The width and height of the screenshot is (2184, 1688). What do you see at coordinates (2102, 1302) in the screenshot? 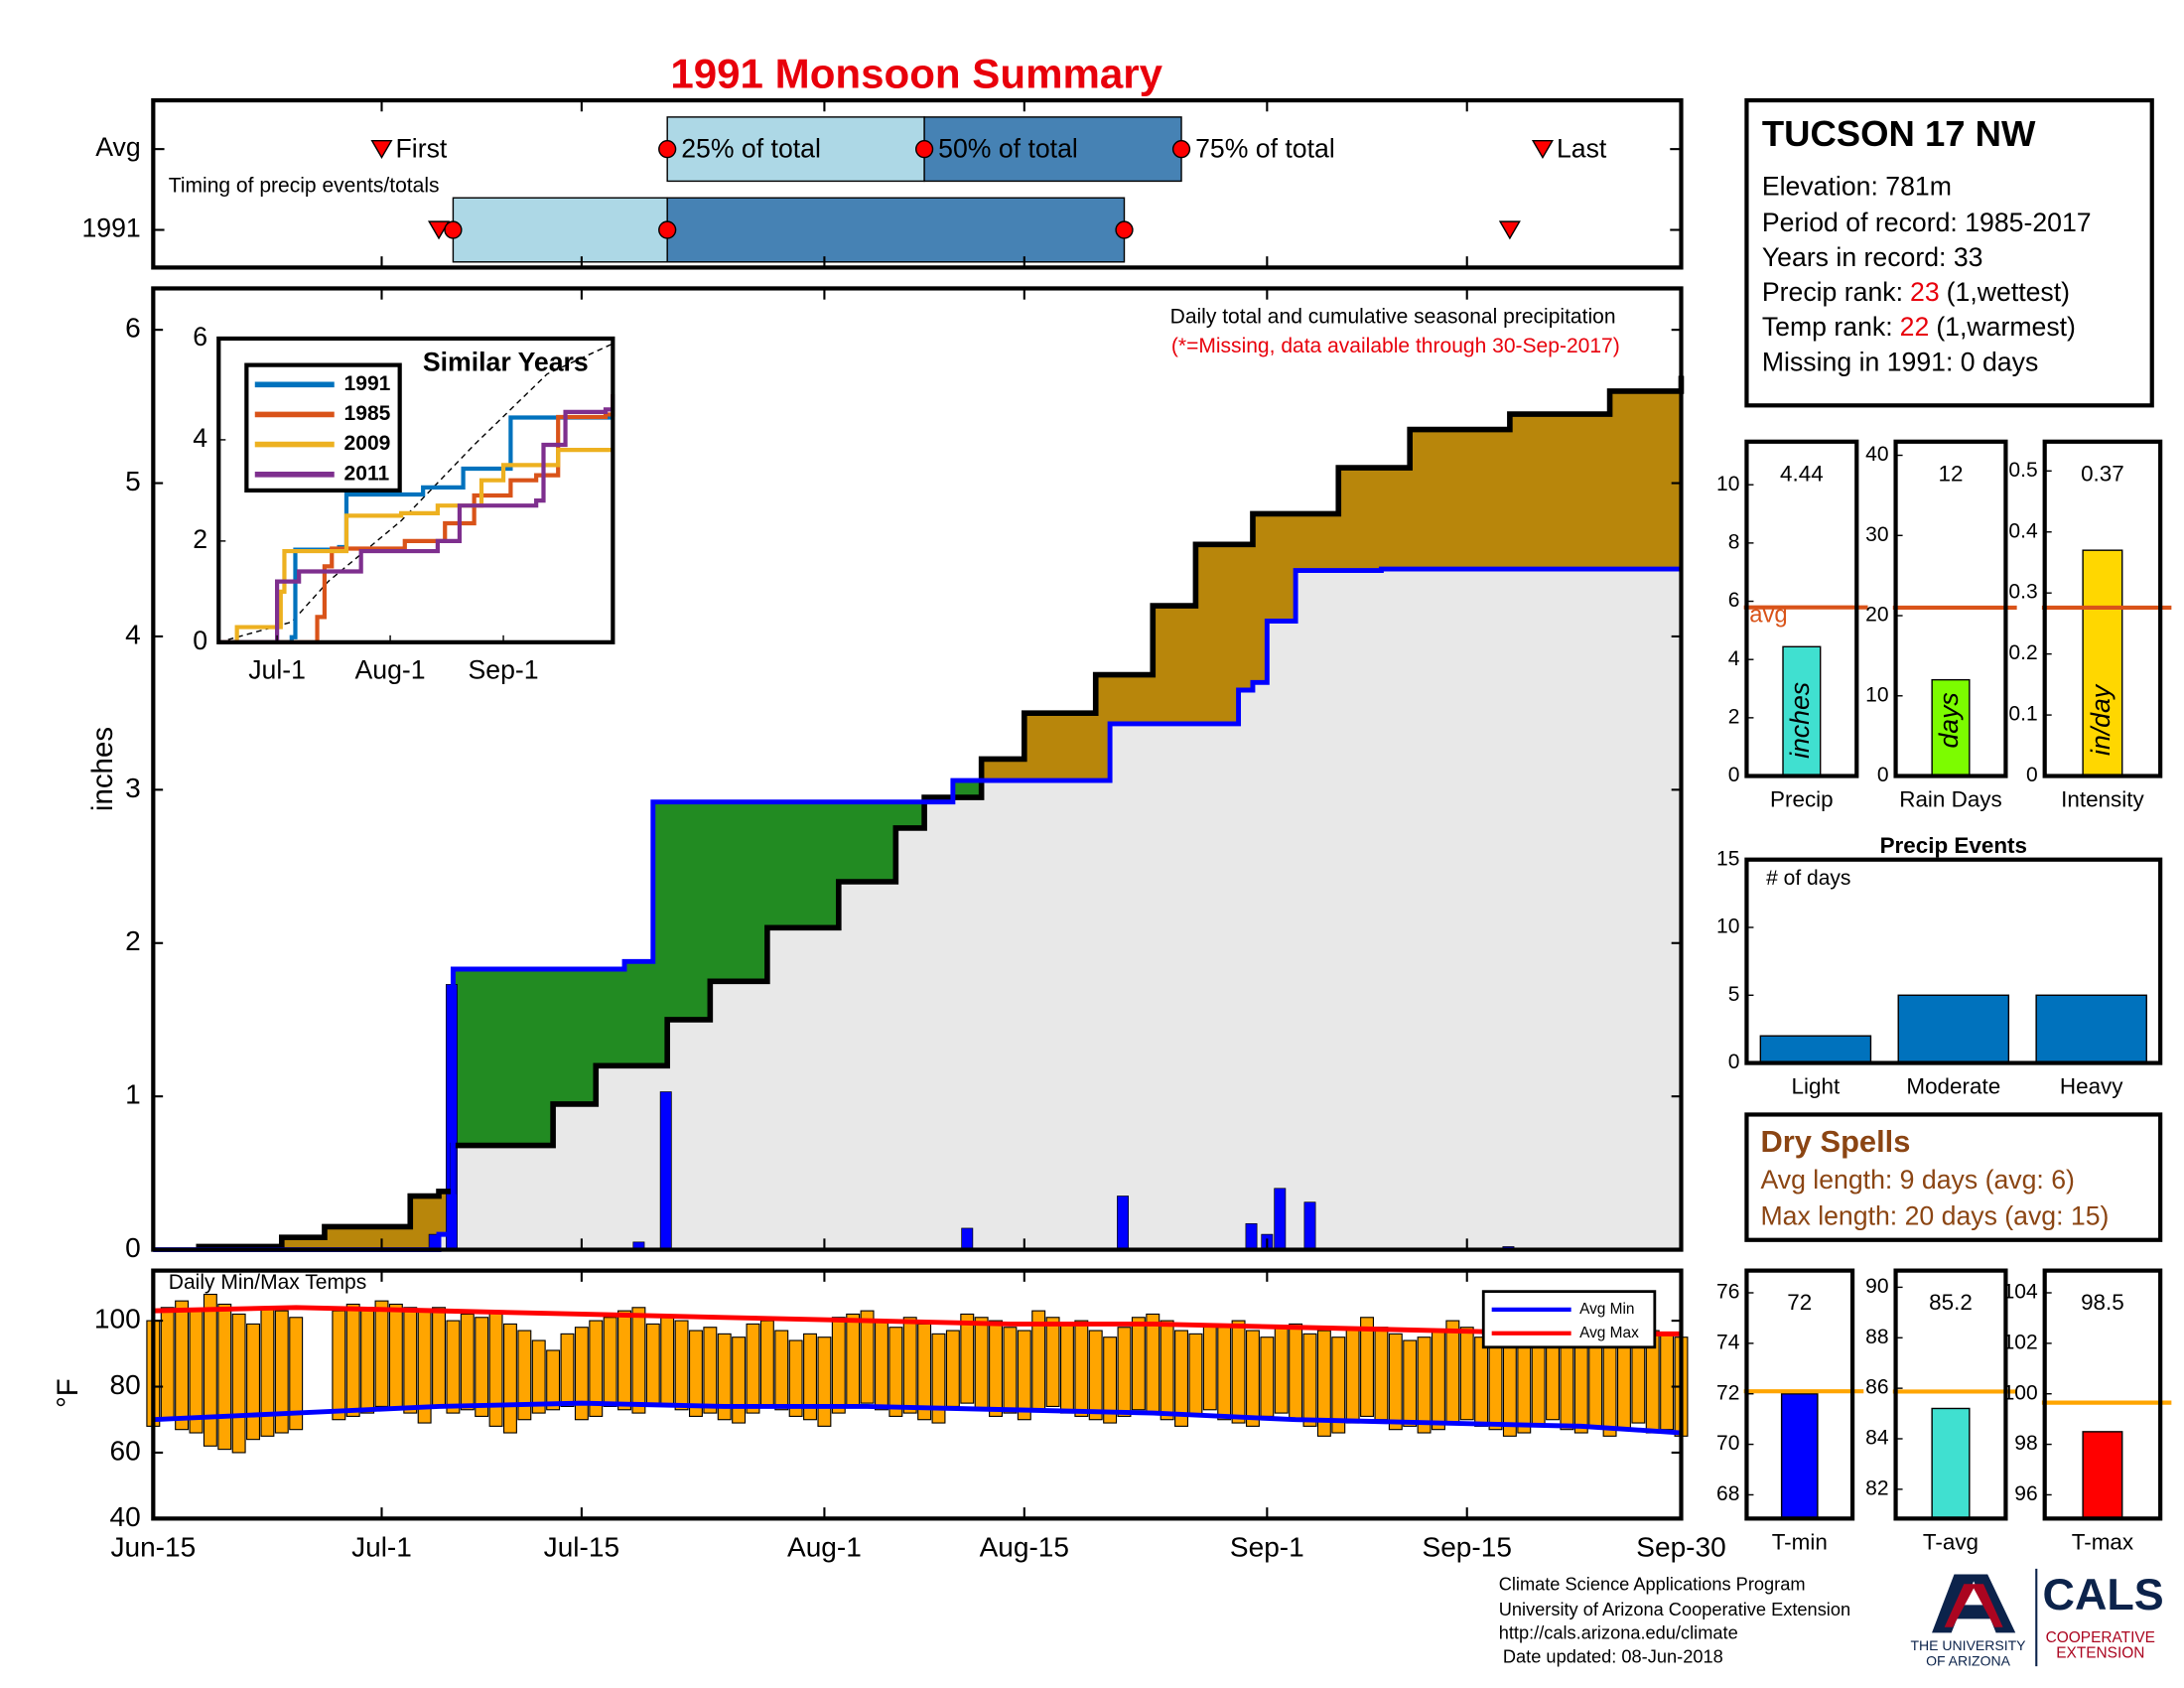
I see `value-label: 98.5` at bounding box center [2102, 1302].